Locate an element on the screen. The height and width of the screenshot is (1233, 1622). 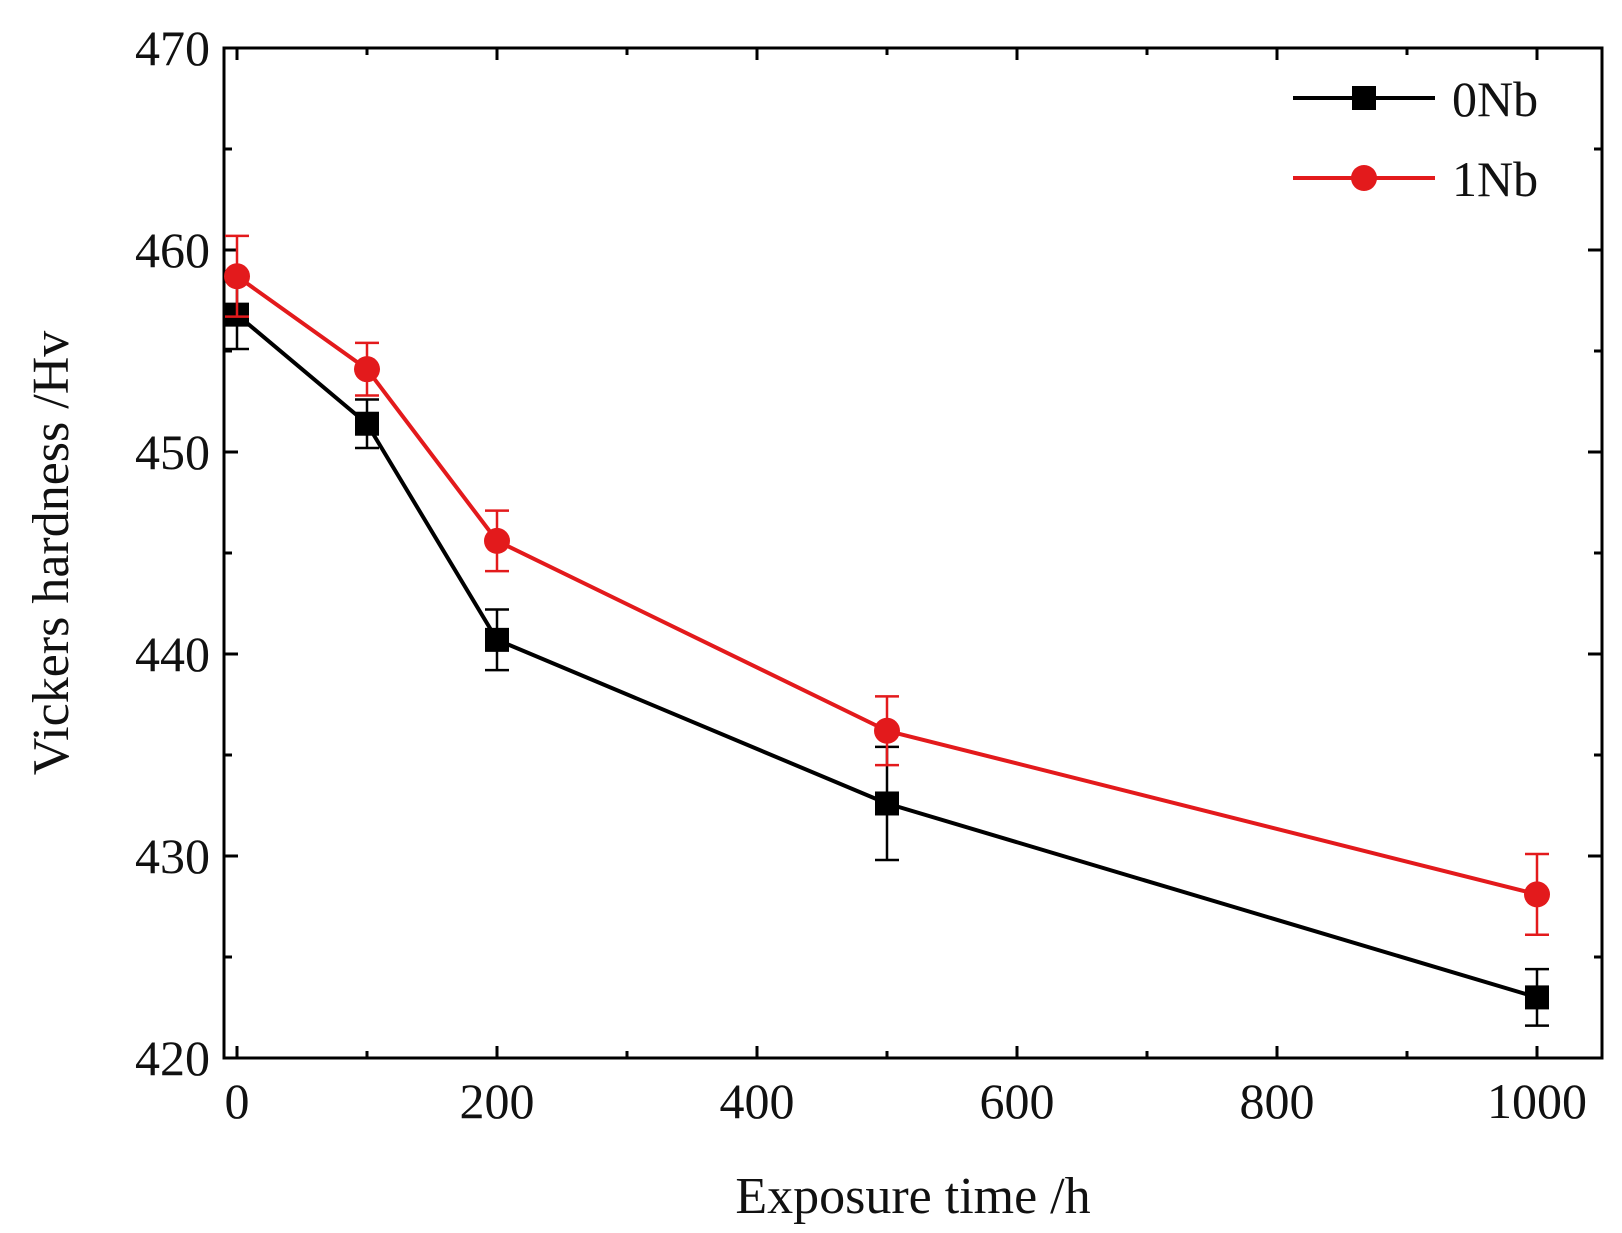
legend-marker-1nb is located at coordinates (1364, 178).